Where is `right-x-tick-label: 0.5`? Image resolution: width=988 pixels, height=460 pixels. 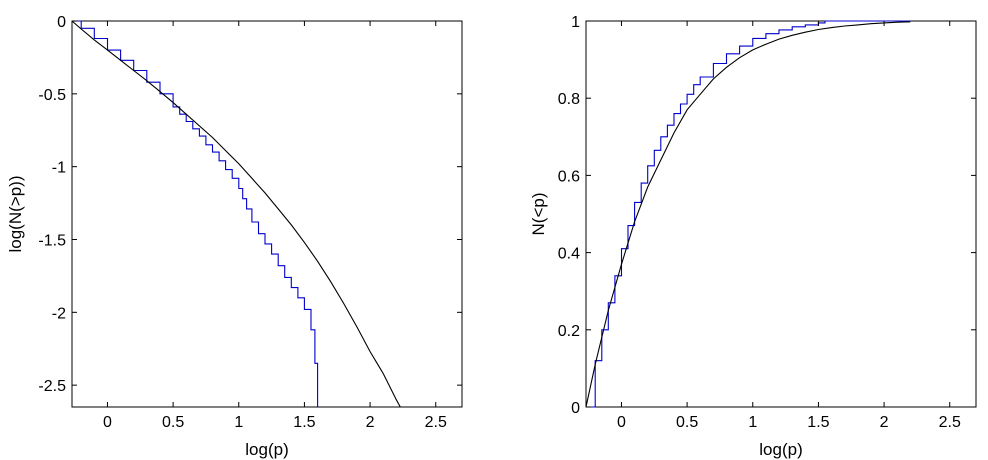
right-x-tick-label: 0.5 is located at coordinates (687, 422).